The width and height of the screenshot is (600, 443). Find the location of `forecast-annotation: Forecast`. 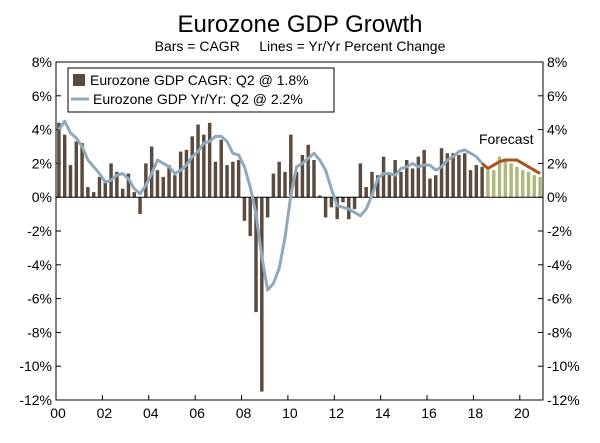

forecast-annotation: Forecast is located at coordinates (506, 139).